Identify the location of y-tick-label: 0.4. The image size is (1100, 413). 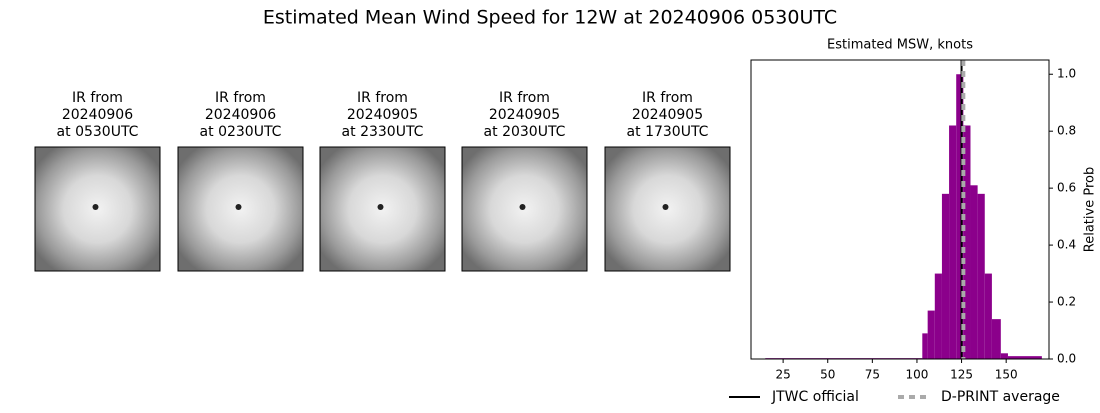
(1066, 245).